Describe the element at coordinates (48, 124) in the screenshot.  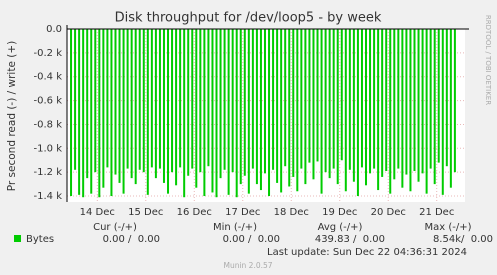
I see `y-tick-label: -0.8 k` at that location.